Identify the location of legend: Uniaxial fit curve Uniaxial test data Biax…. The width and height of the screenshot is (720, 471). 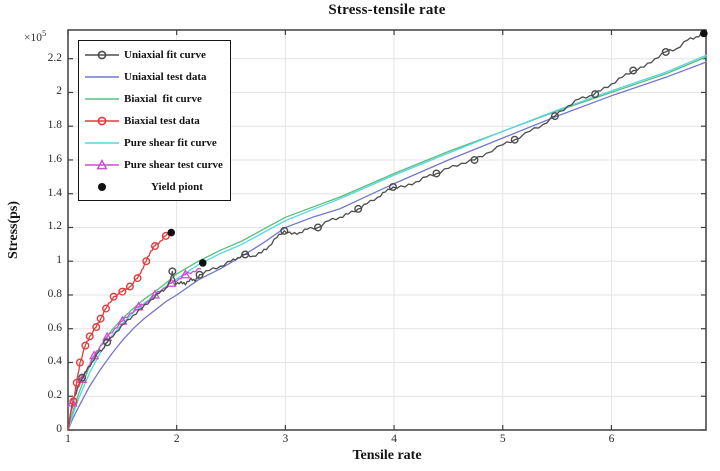
(154, 120).